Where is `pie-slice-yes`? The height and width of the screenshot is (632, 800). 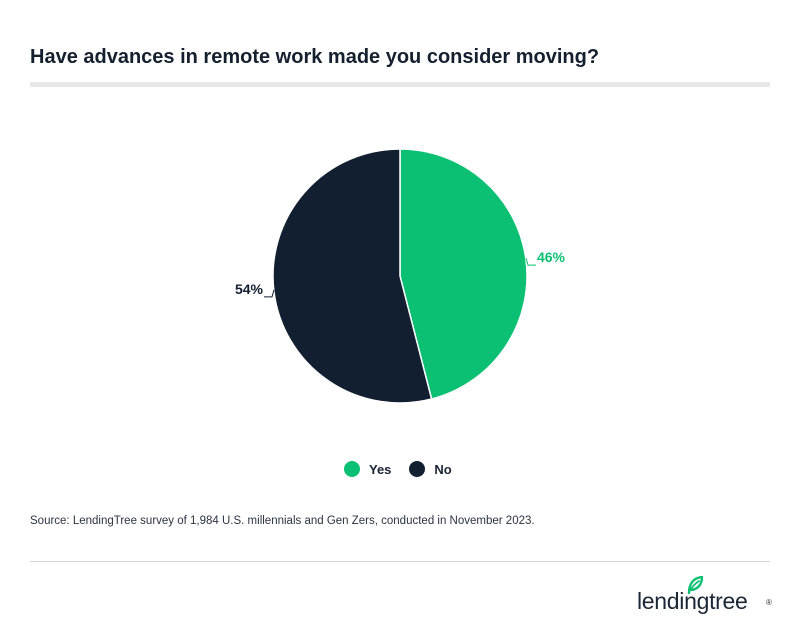 pie-slice-yes is located at coordinates (463, 274).